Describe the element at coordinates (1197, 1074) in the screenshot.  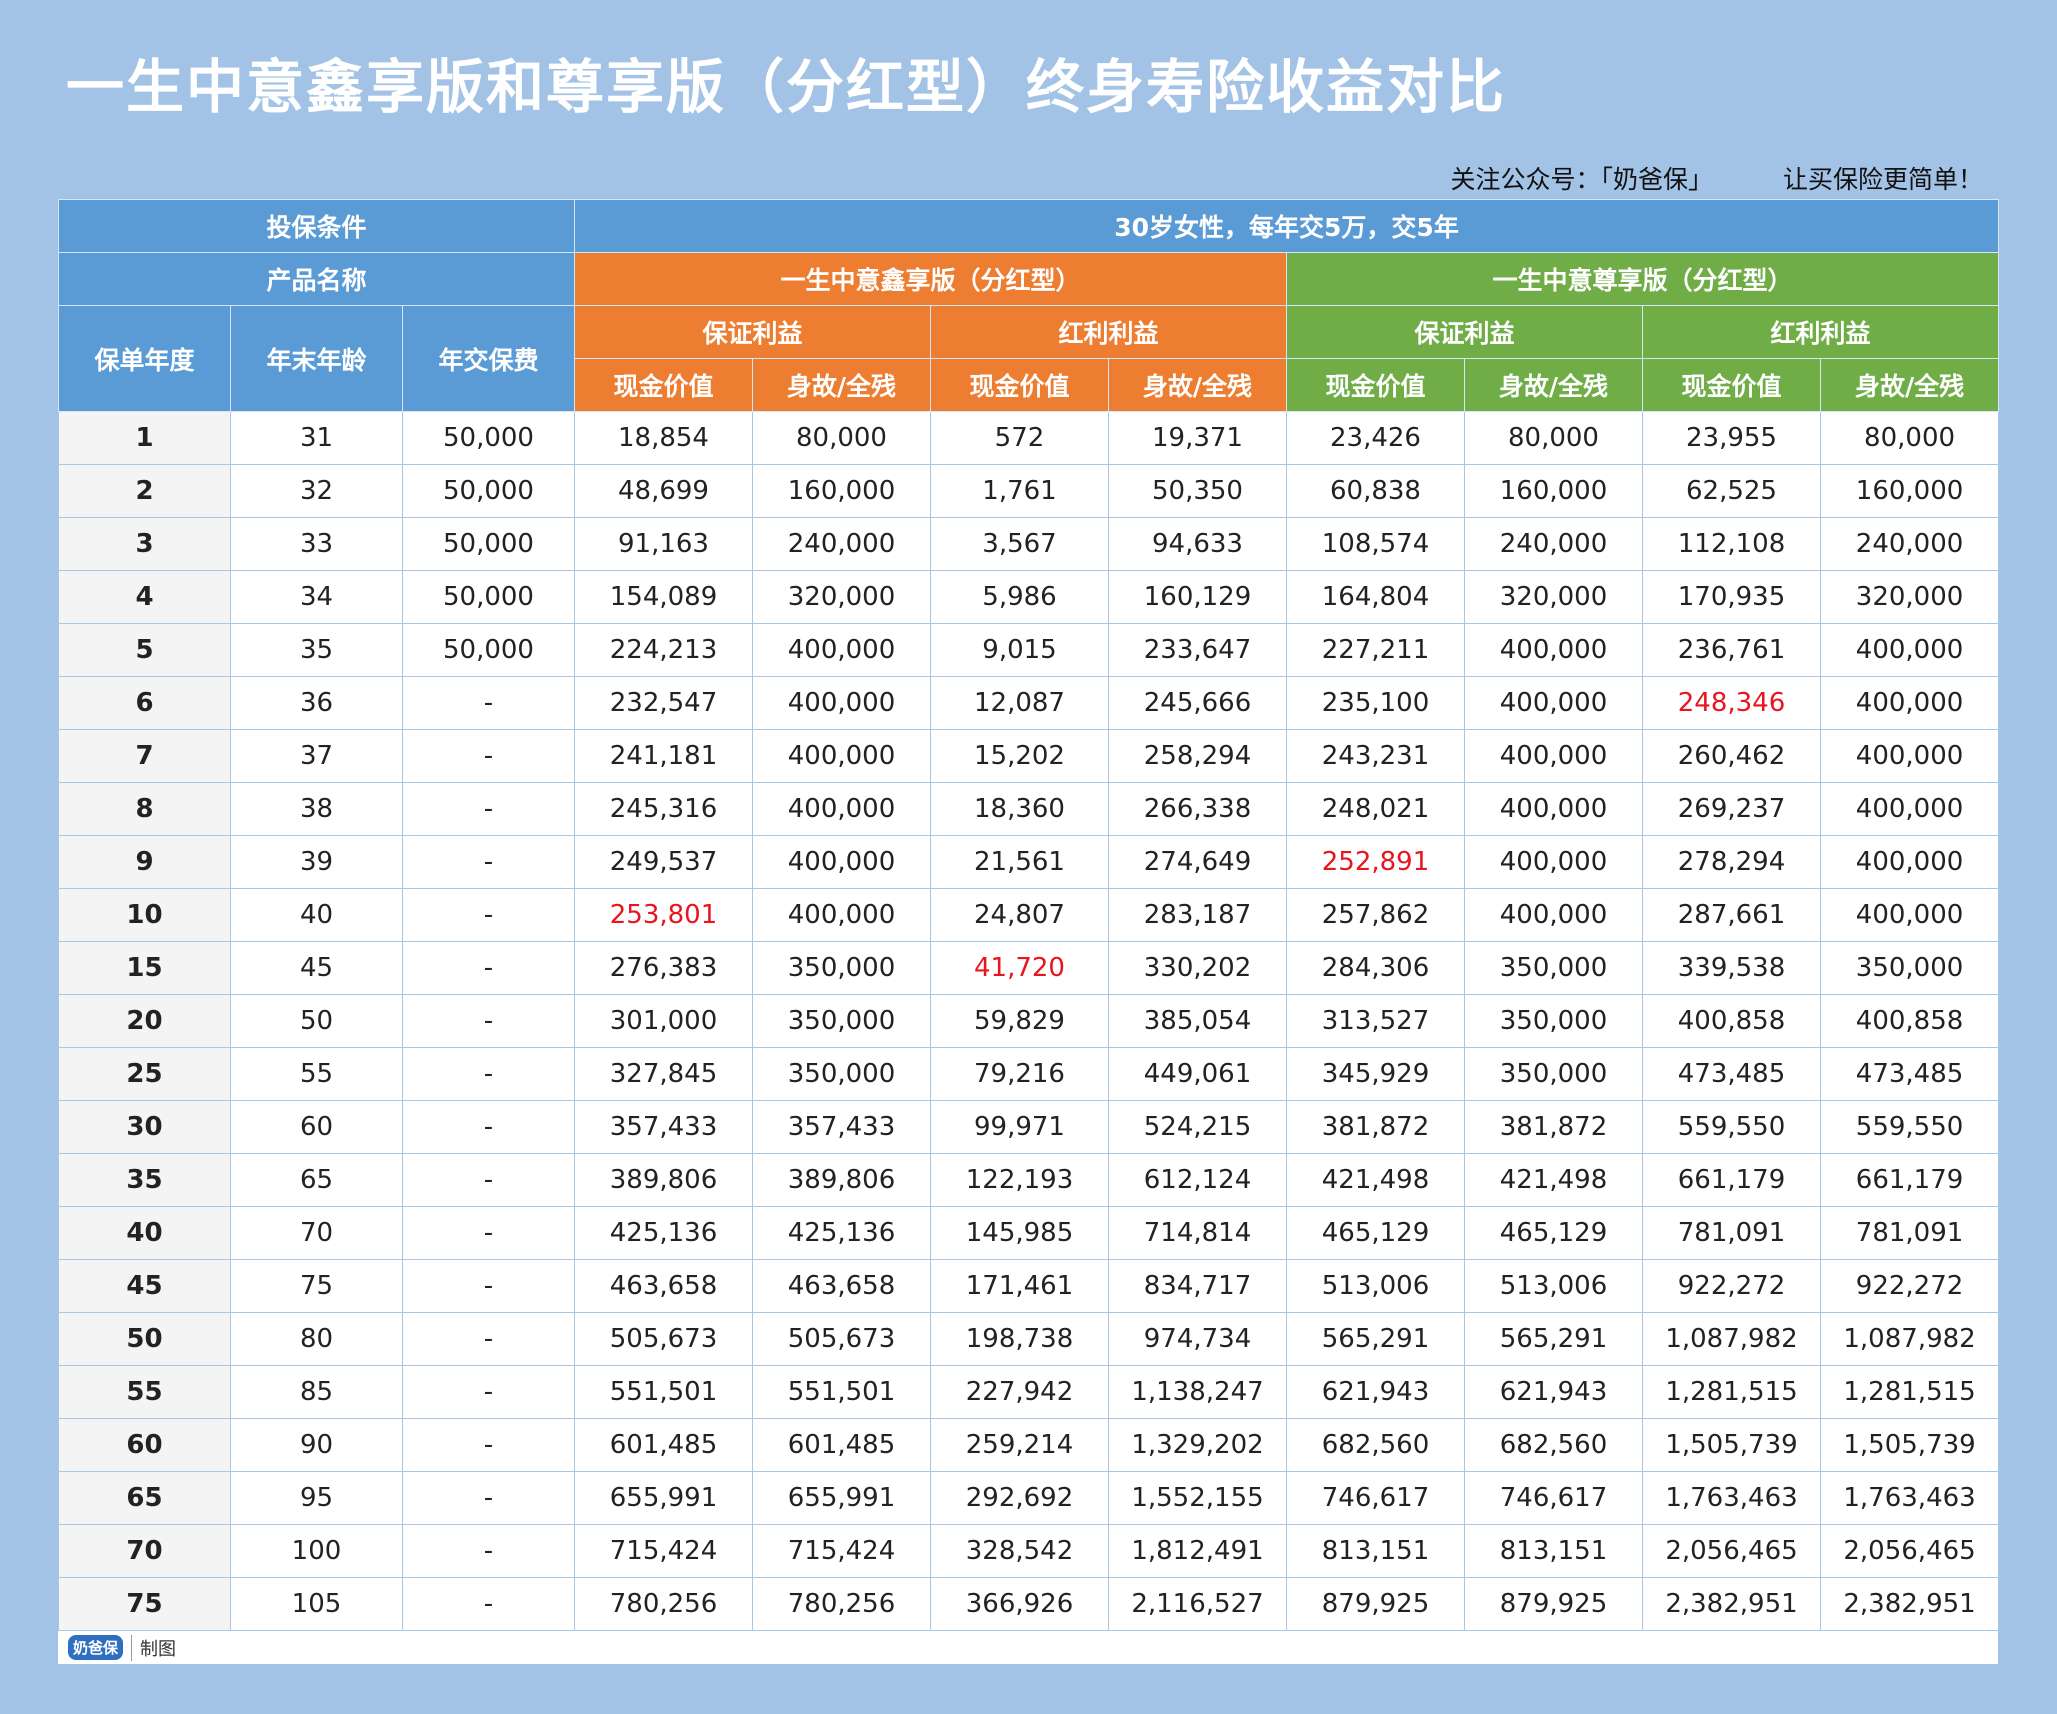
I see `table-cell: 449,061` at that location.